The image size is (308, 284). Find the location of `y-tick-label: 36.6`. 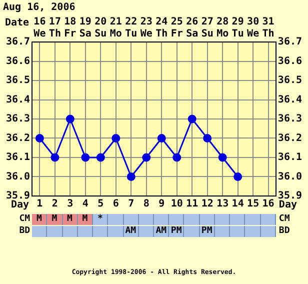

y-tick-label: 36.6 is located at coordinates (18, 61).